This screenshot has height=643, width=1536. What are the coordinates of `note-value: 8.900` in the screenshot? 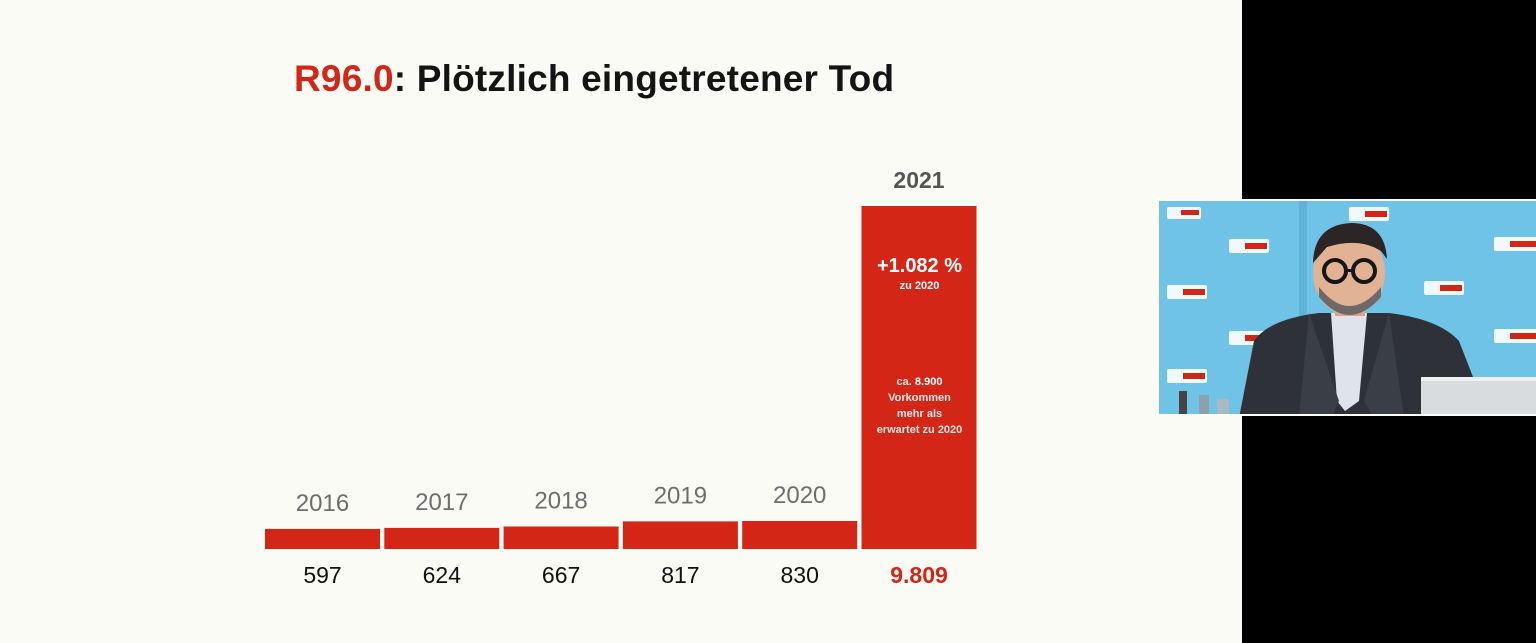 It's located at (928, 382).